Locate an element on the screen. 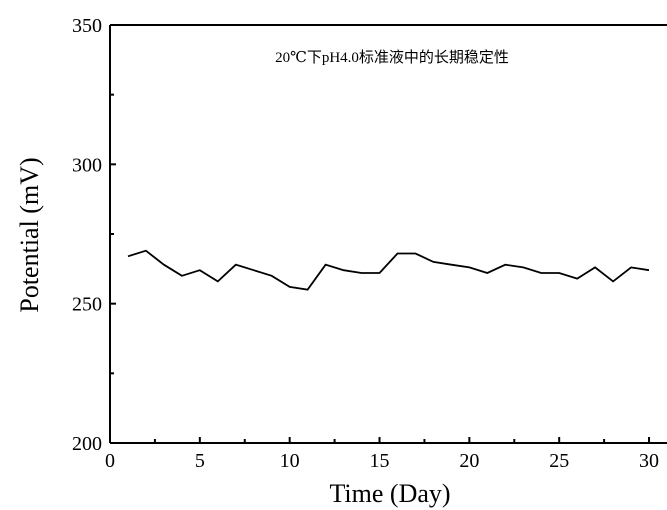 The width and height of the screenshot is (667, 510). x-tick-label: 20 is located at coordinates (469, 461).